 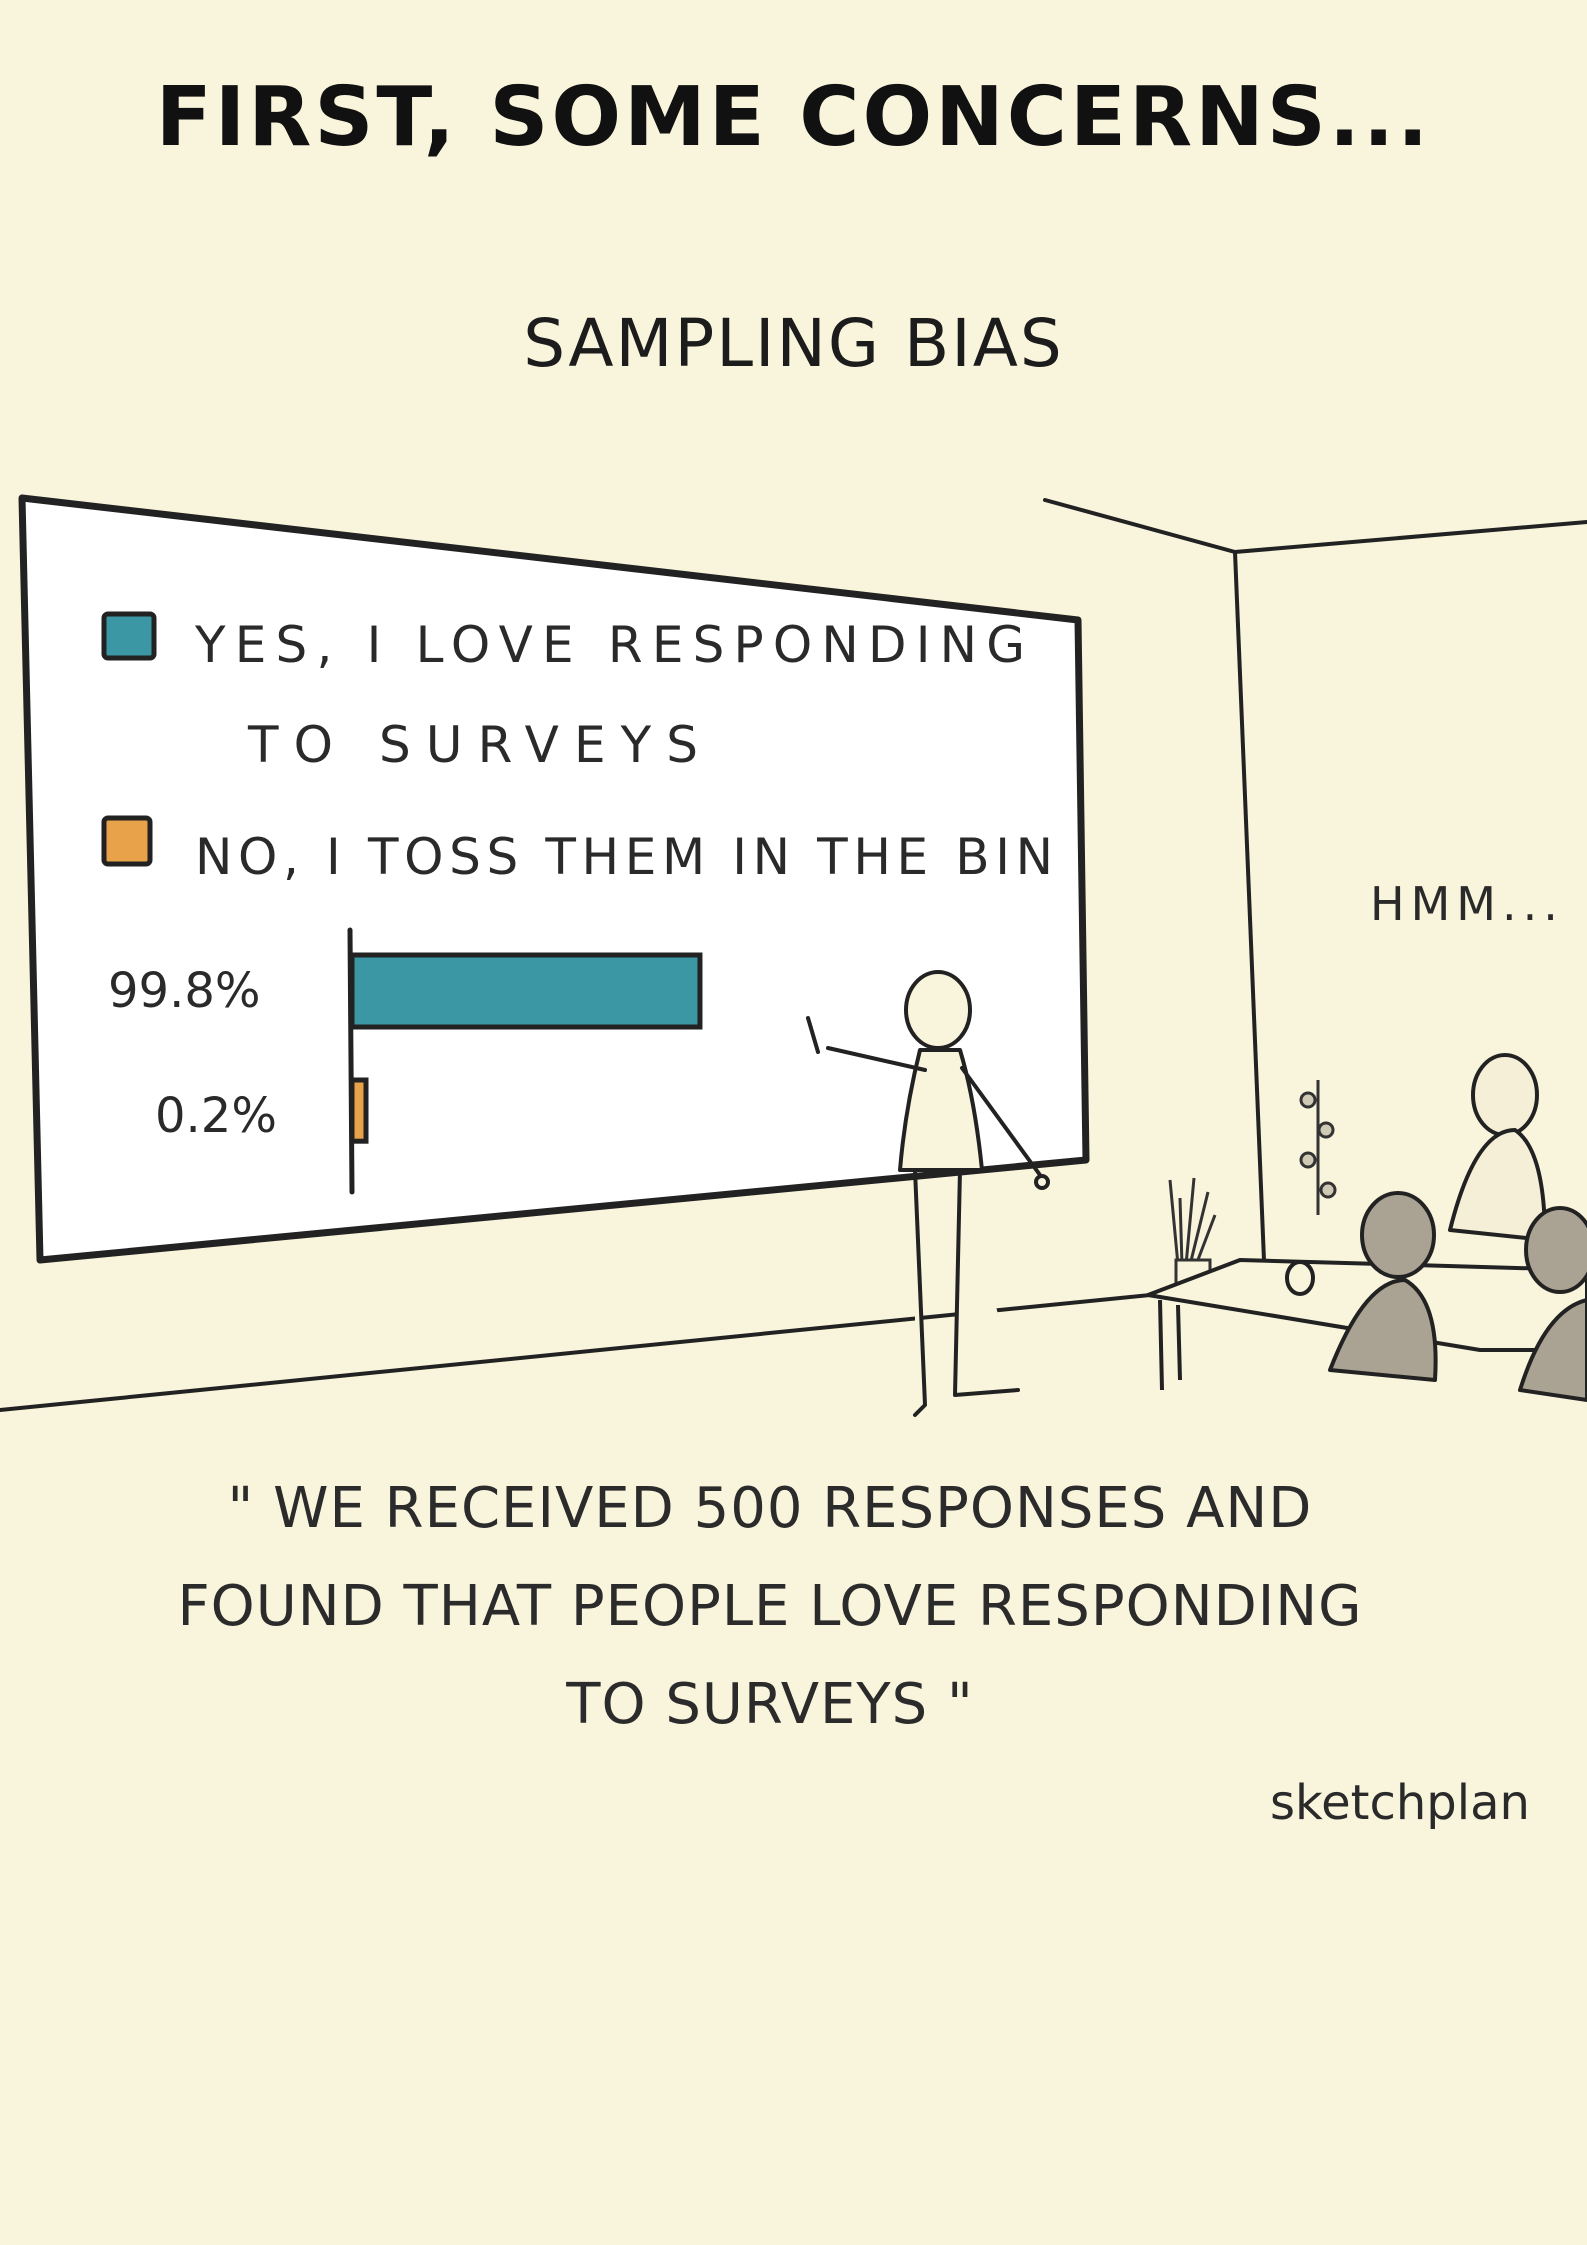 What do you see at coordinates (928, 1193) in the screenshot?
I see `presenter-figure` at bounding box center [928, 1193].